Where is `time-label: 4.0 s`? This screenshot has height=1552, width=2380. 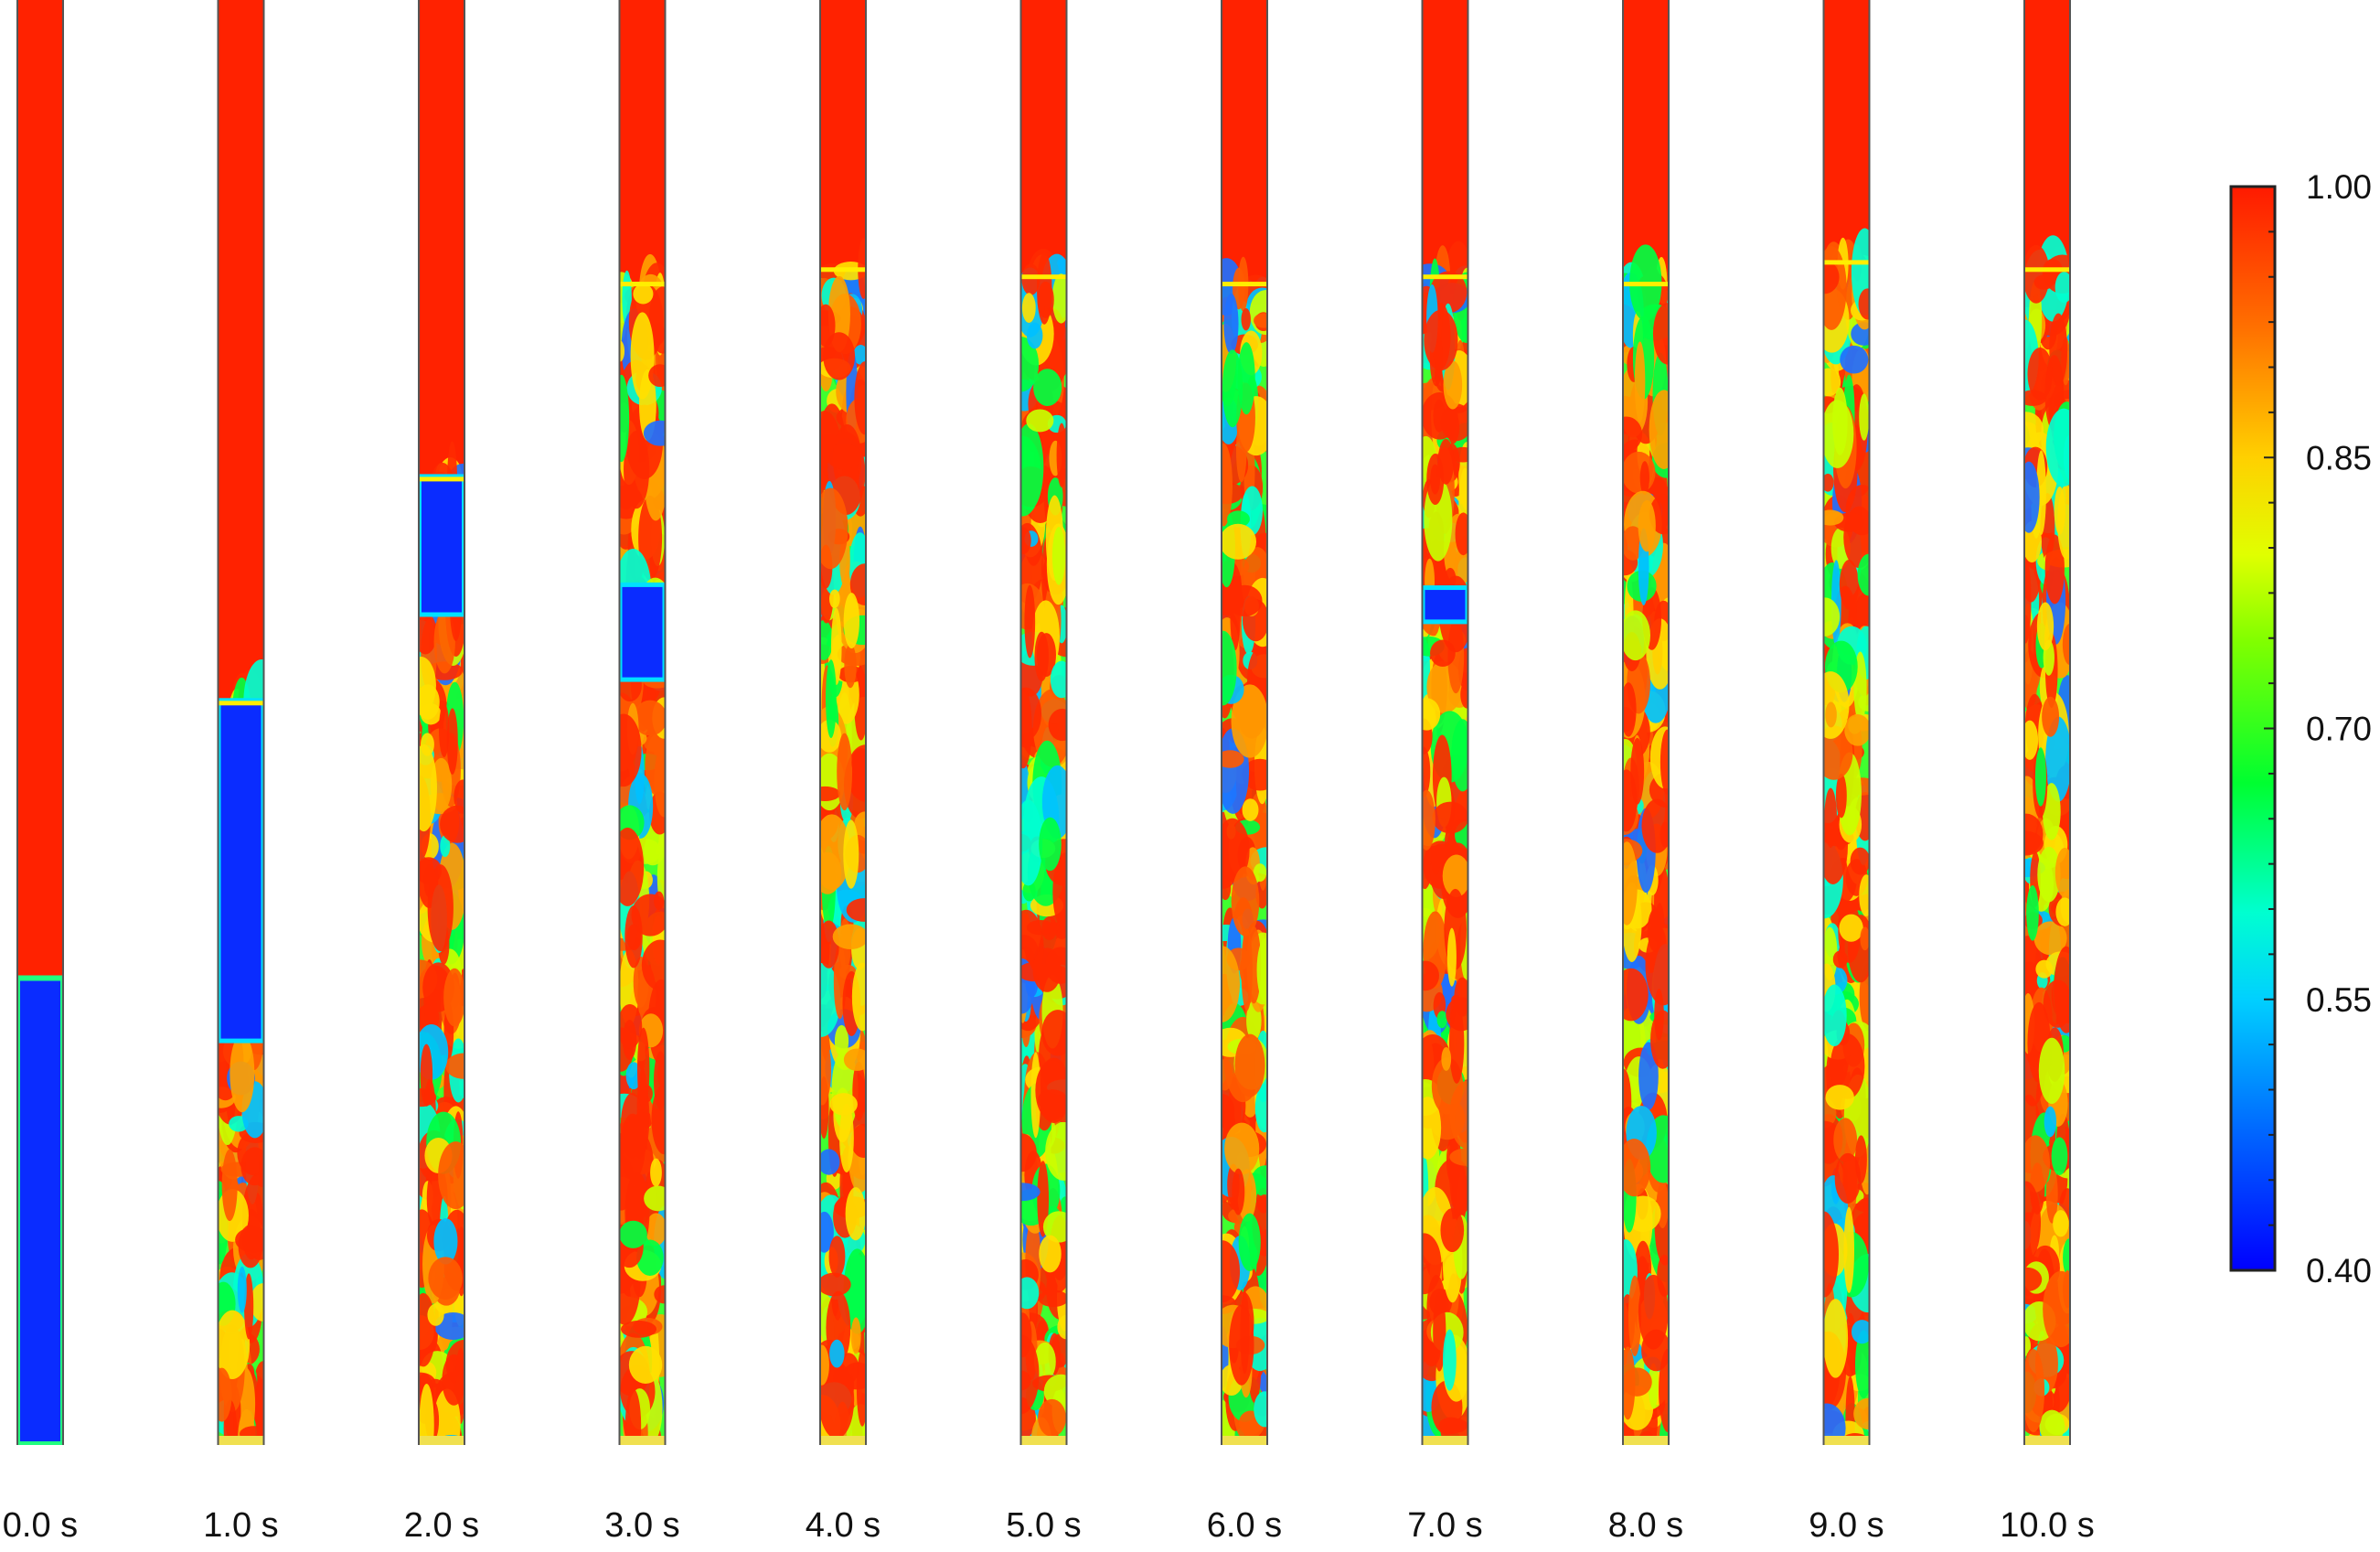
time-label: 4.0 s is located at coordinates (843, 1525).